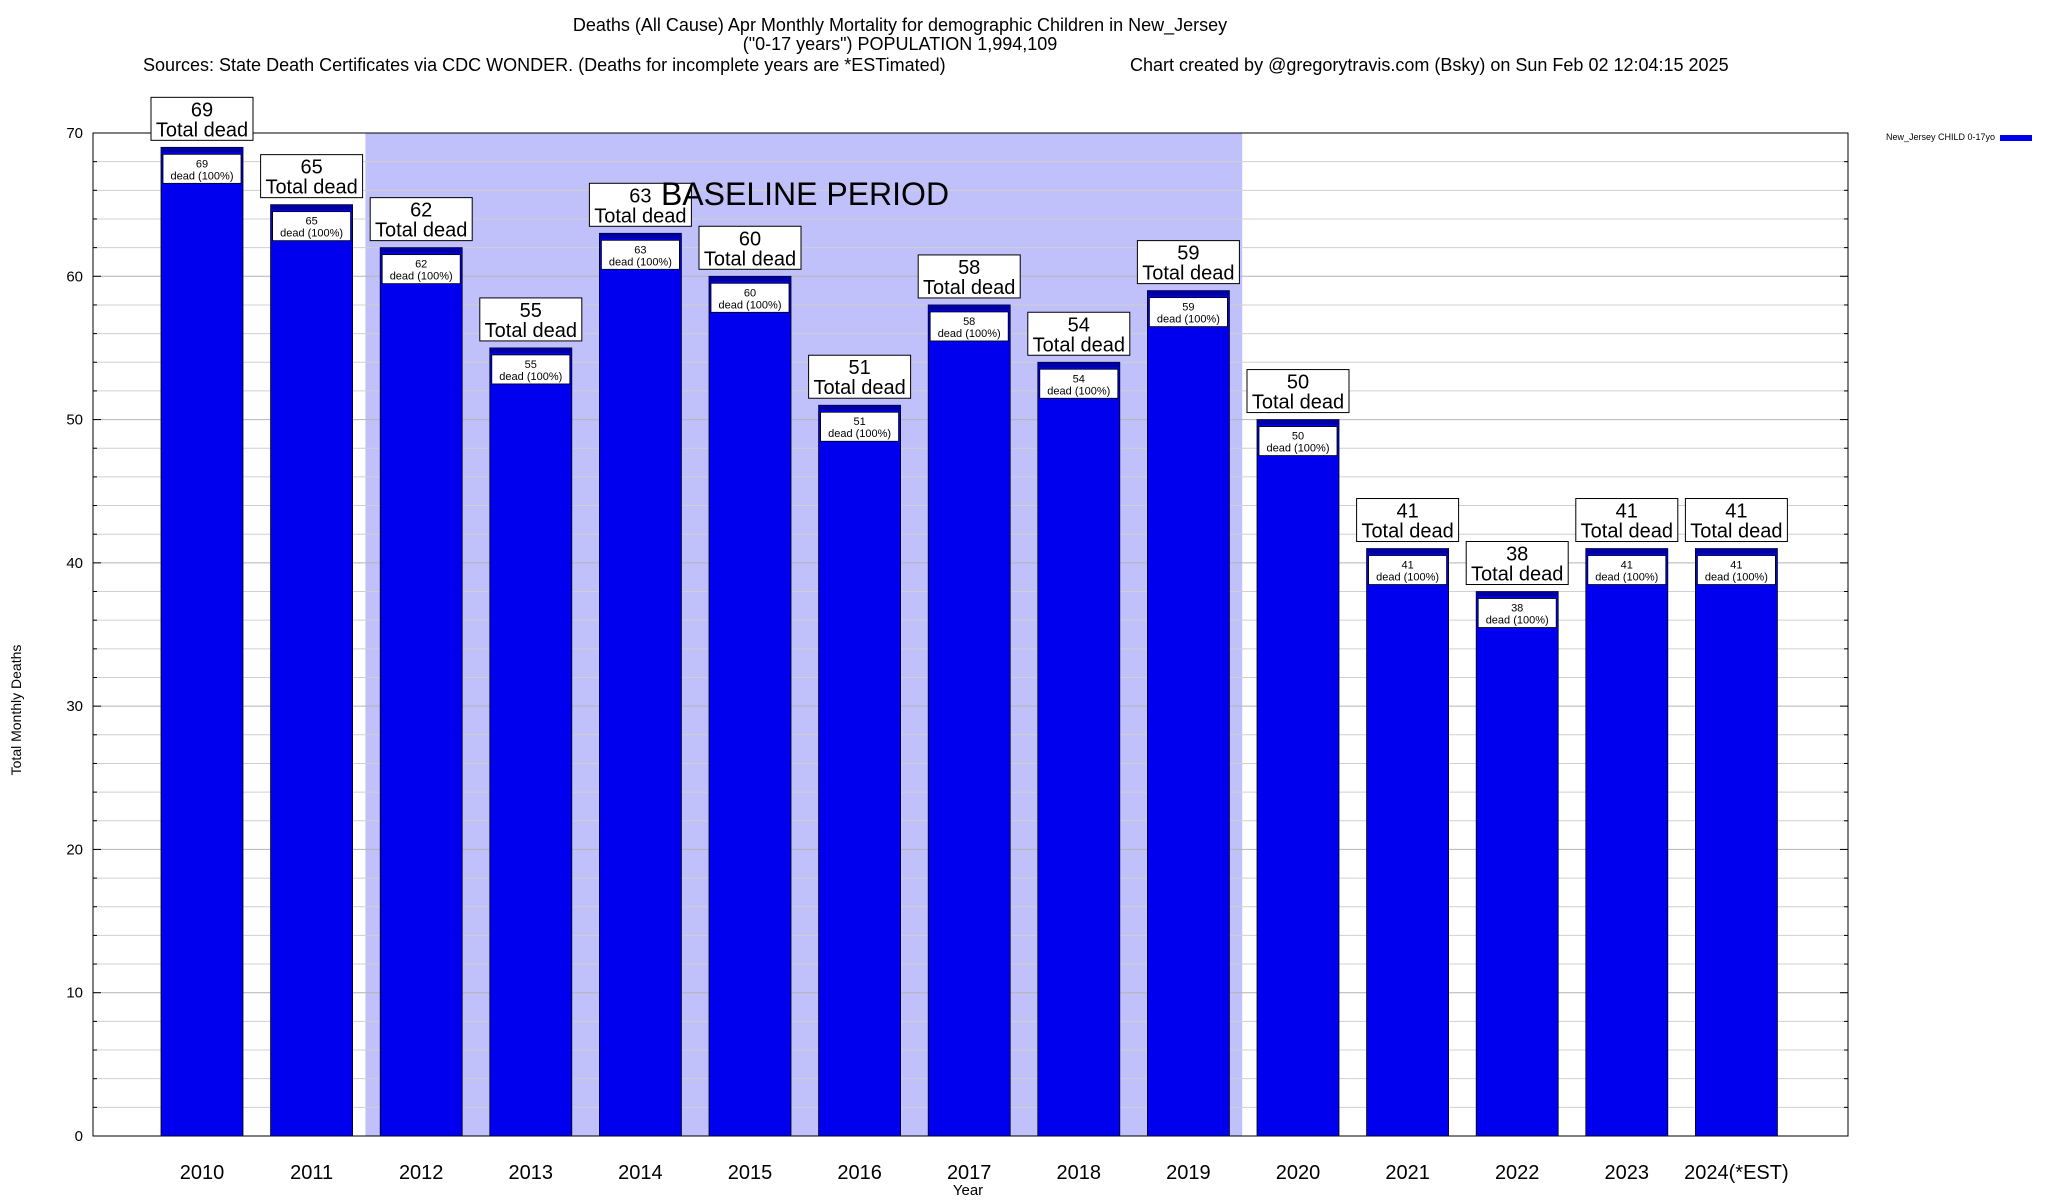  What do you see at coordinates (805, 194) in the screenshot?
I see `baseline-period-label: BASELINE PERIOD` at bounding box center [805, 194].